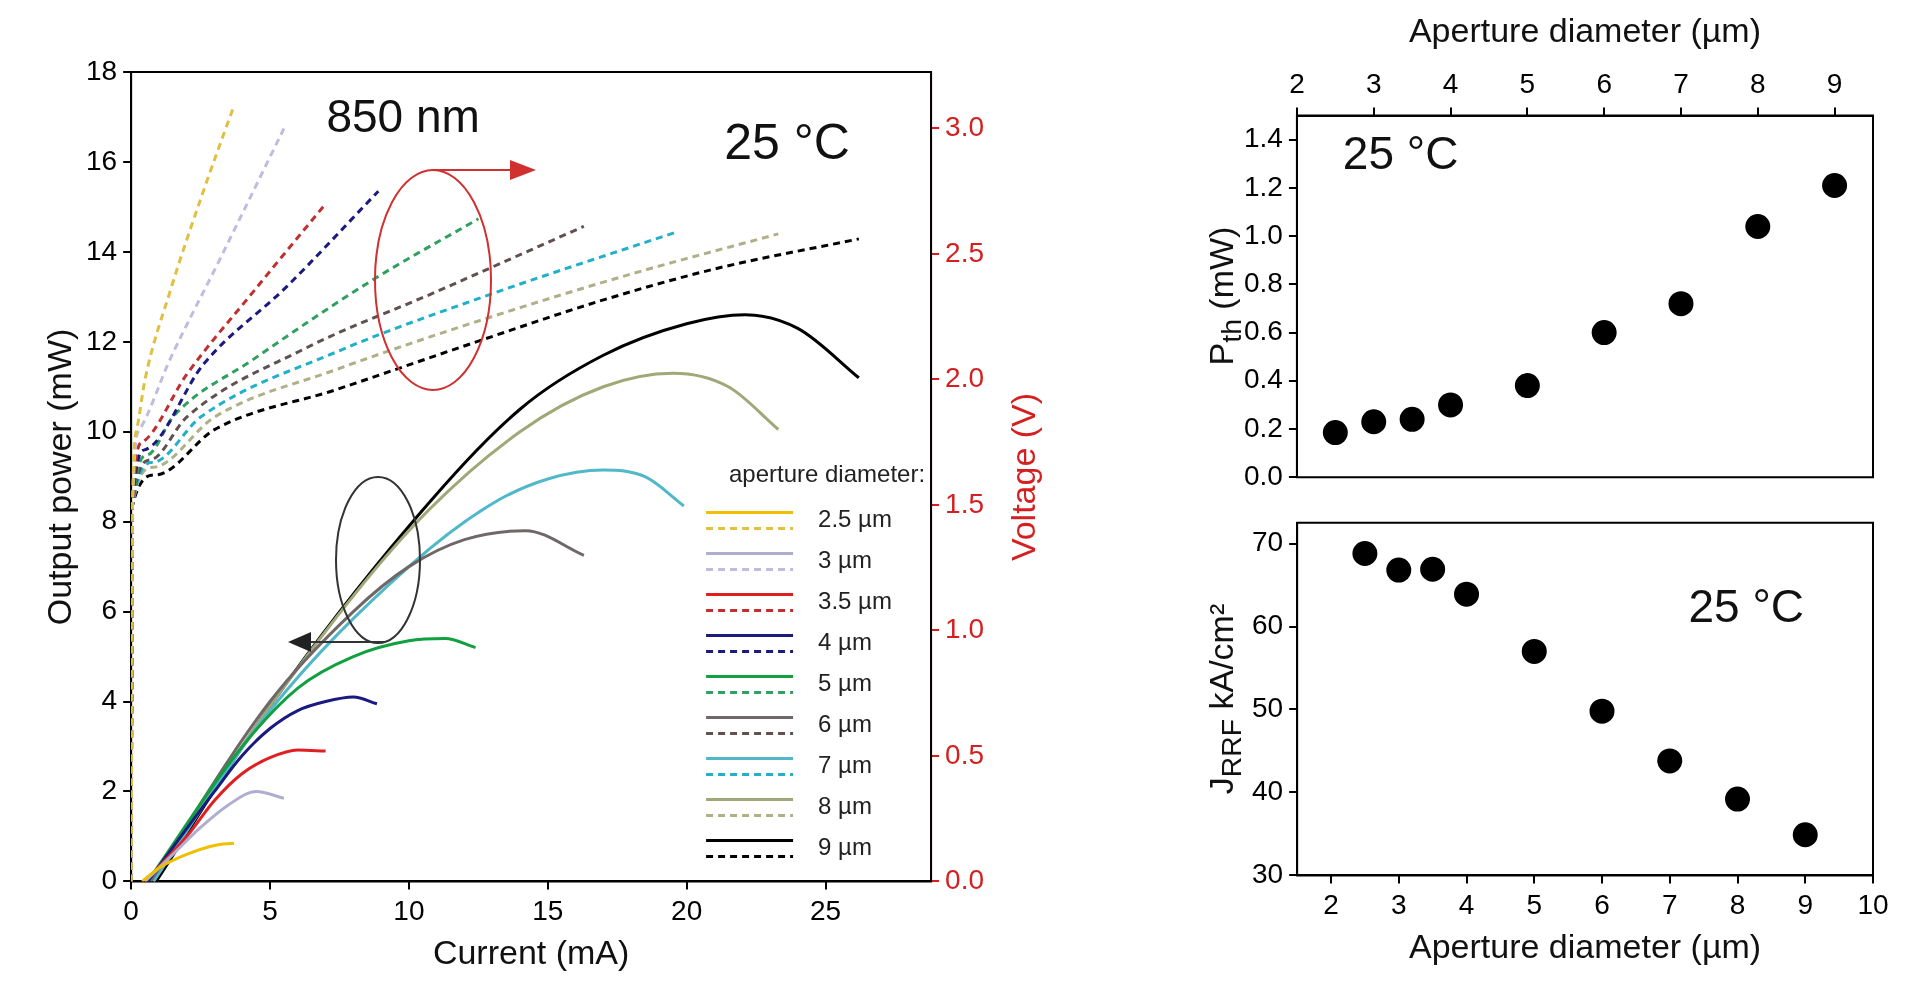 The height and width of the screenshot is (1001, 1912). Describe the element at coordinates (109, 520) in the screenshot. I see `y-tick-label: 8` at that location.